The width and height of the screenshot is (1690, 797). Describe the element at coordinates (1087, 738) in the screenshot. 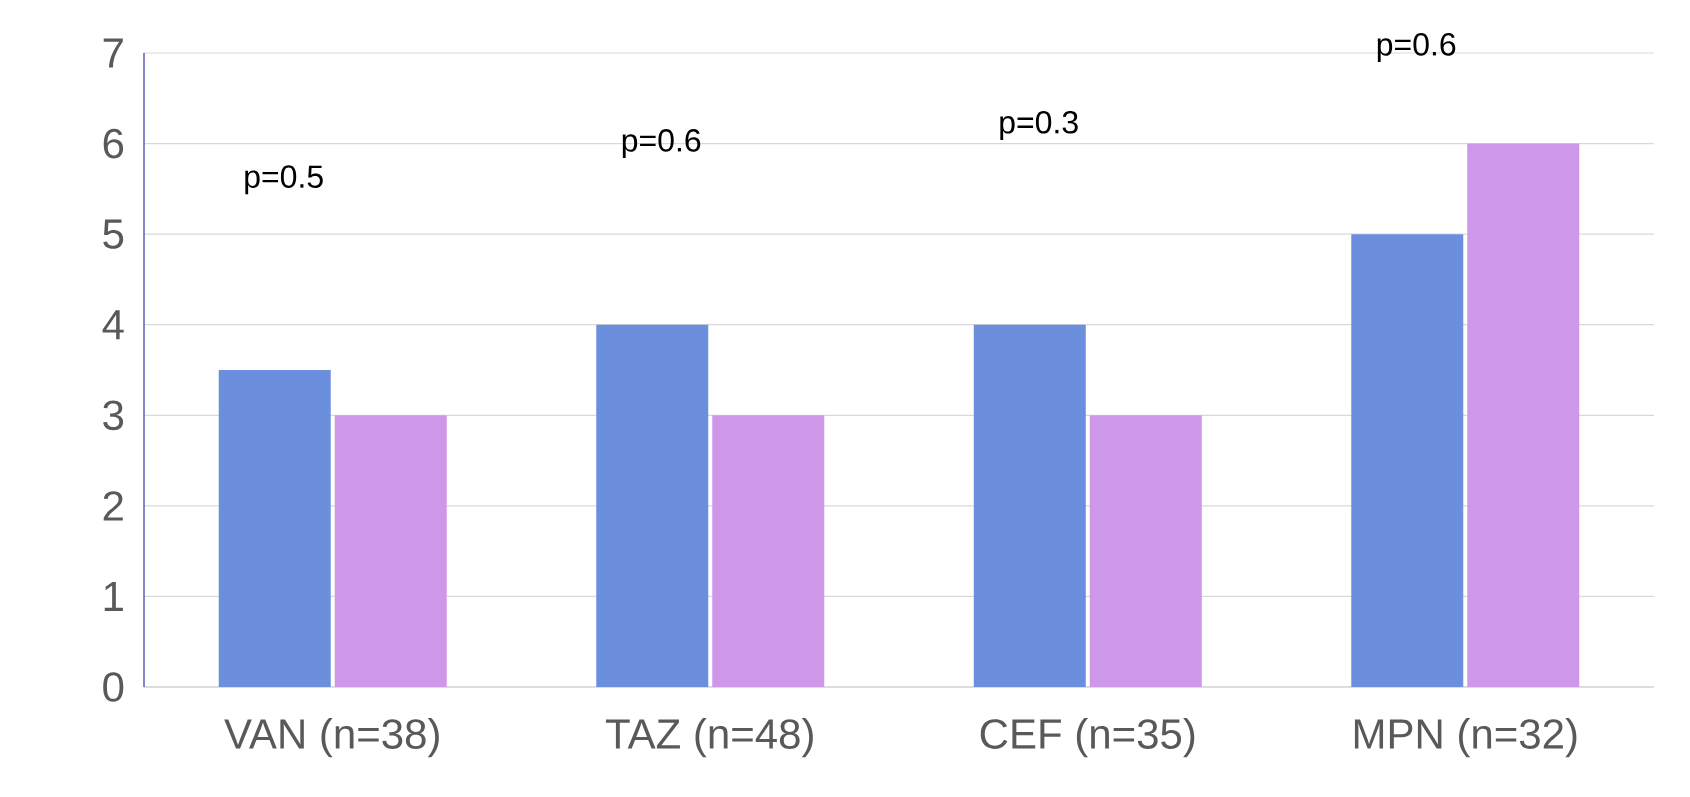

I see `x-tick-label: CEF (n=35)` at that location.